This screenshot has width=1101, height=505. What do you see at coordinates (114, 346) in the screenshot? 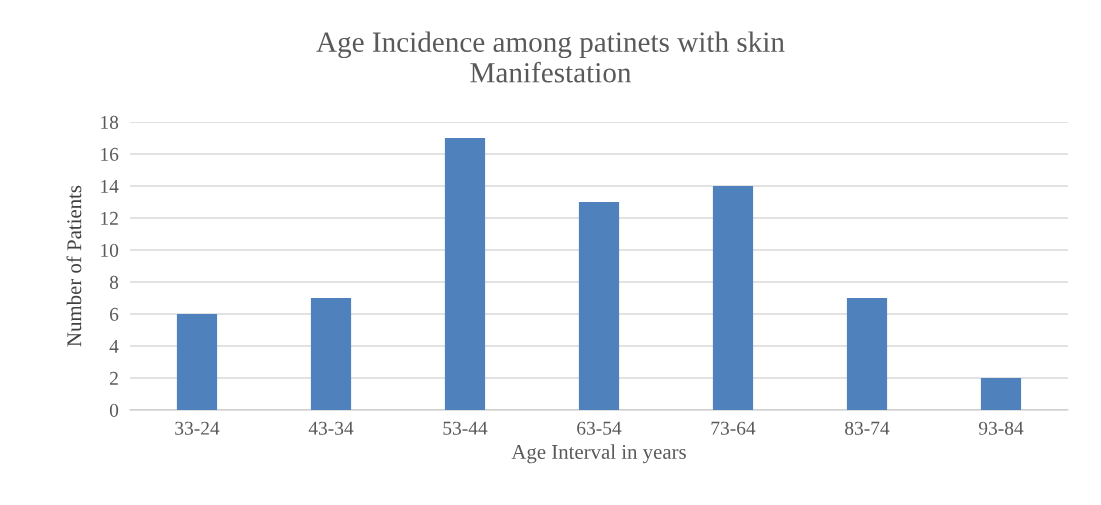
I see `y-tick-label: 4` at bounding box center [114, 346].